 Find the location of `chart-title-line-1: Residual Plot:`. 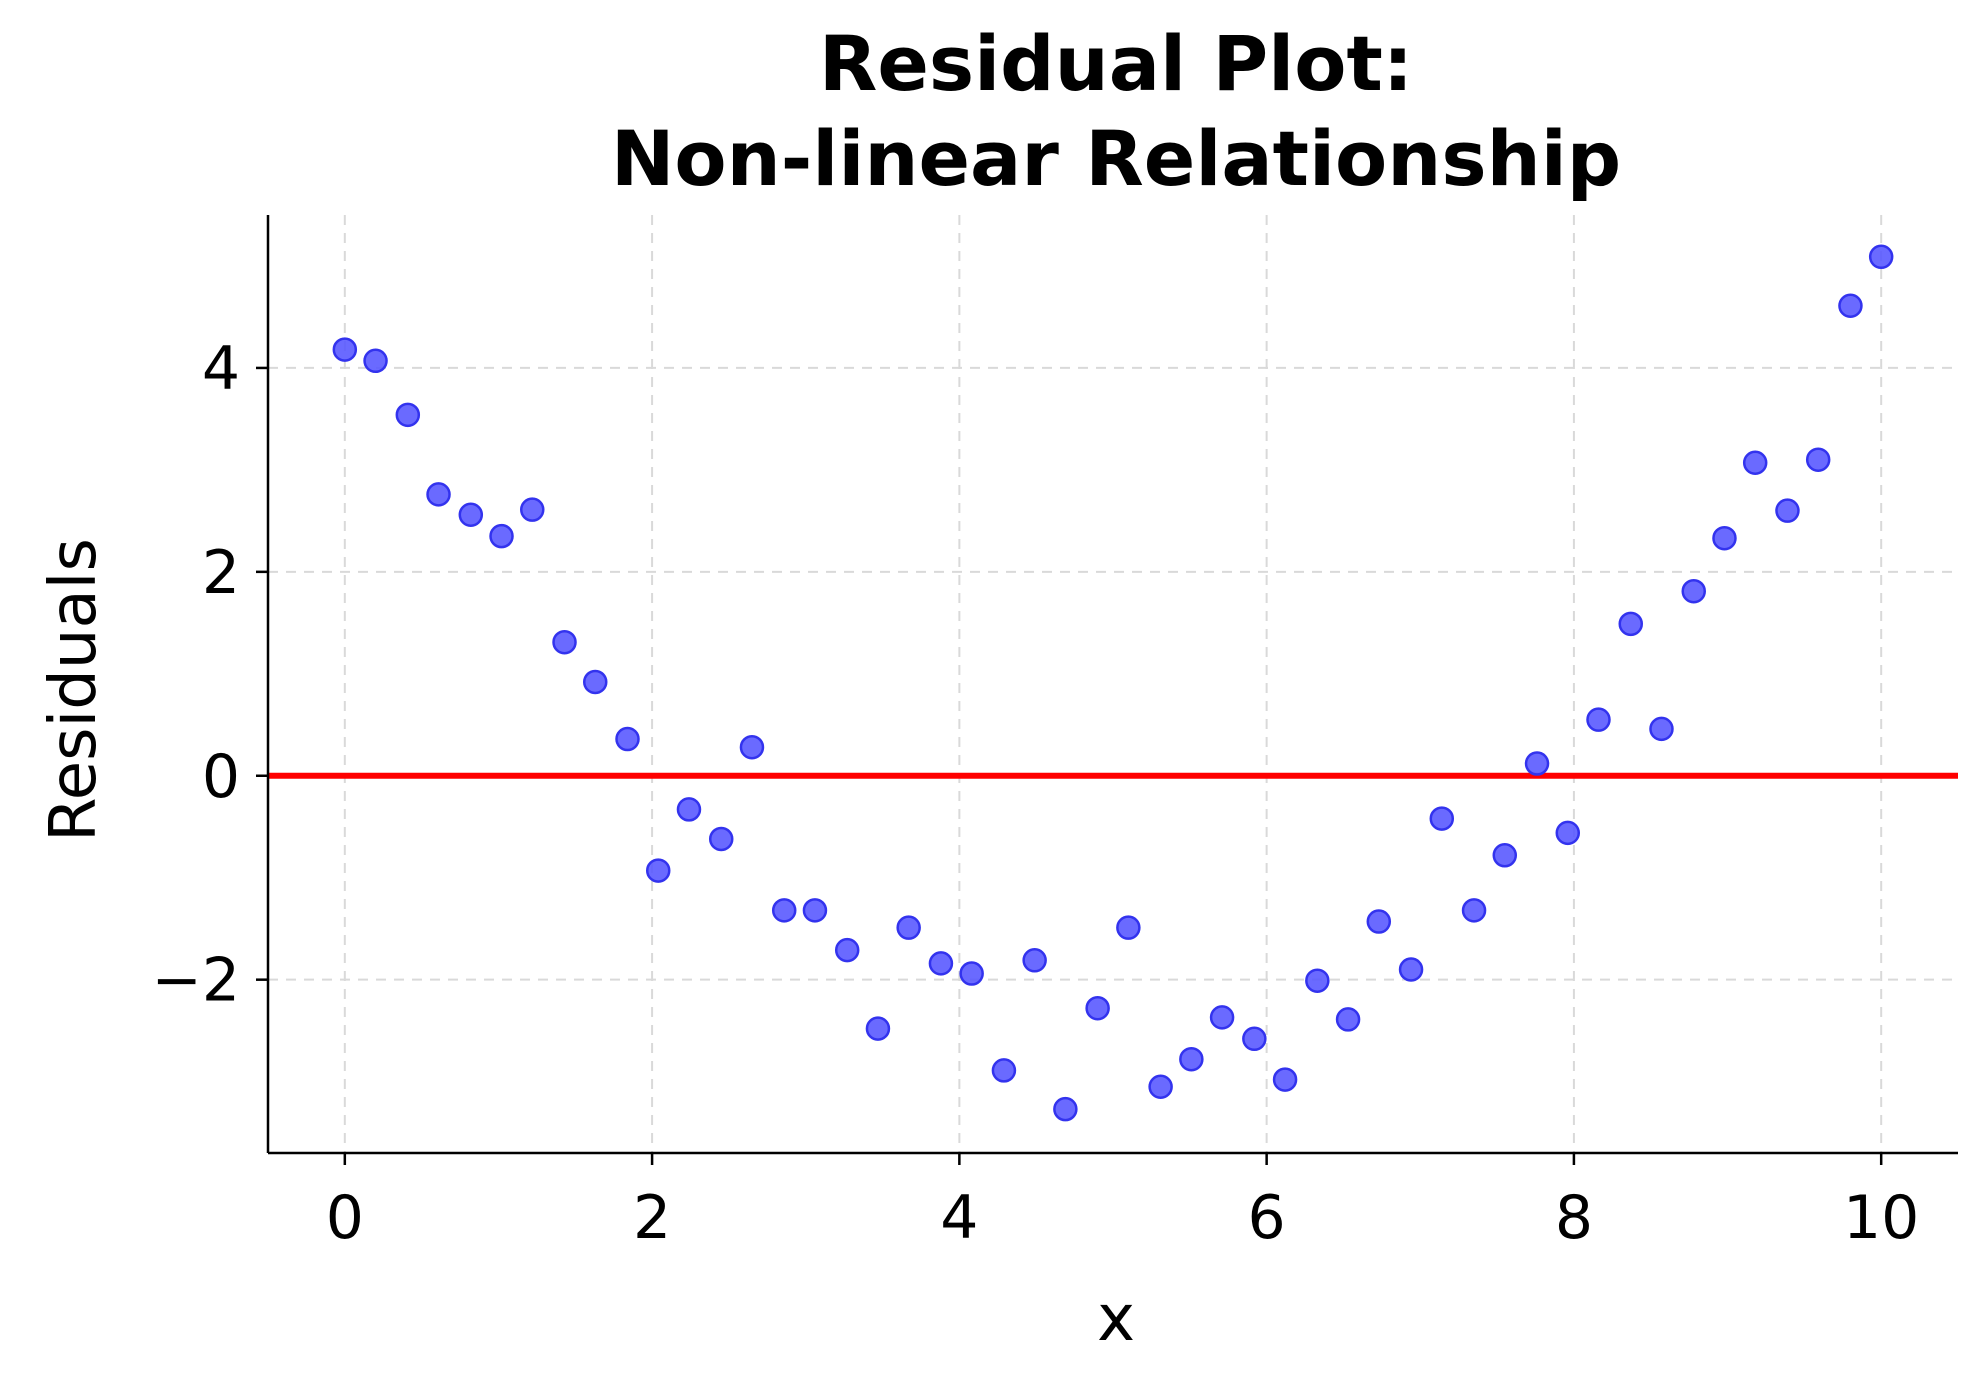

chart-title-line-1: Residual Plot: is located at coordinates (1116, 63).